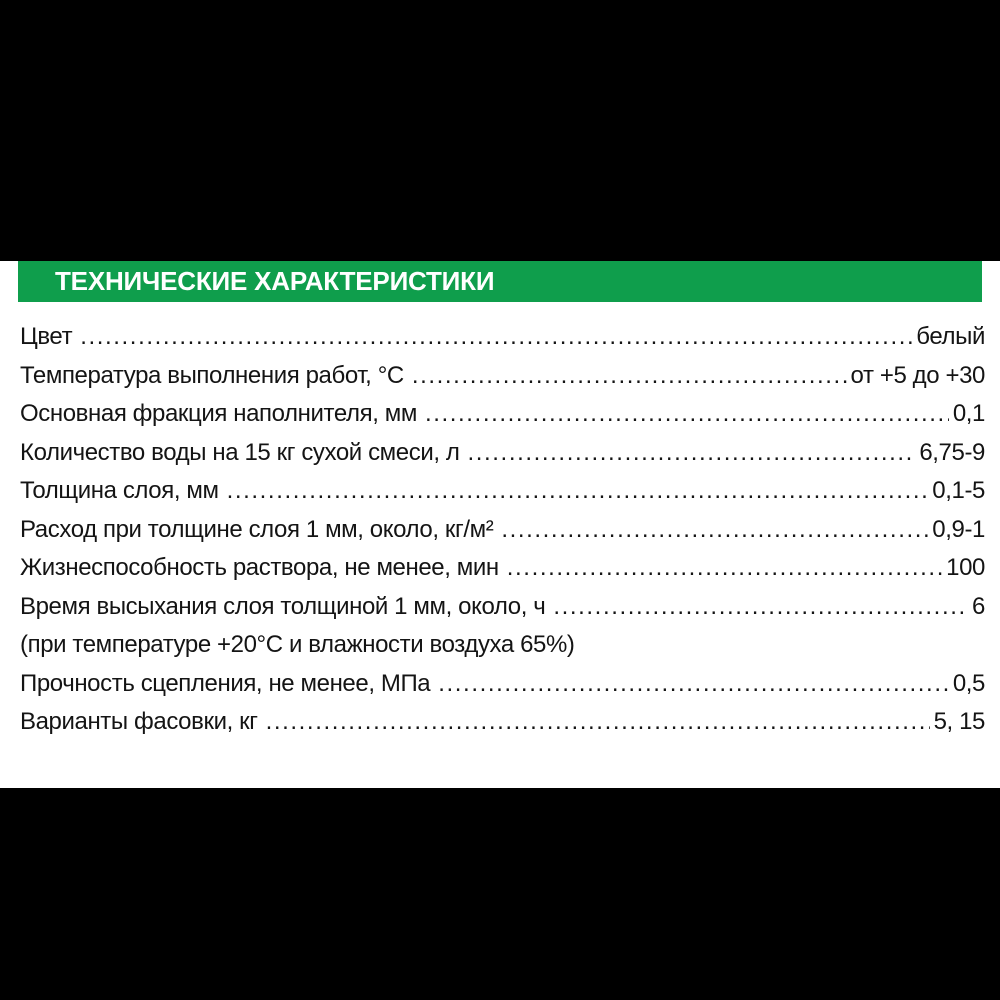 This screenshot has height=1000, width=1000. Describe the element at coordinates (225, 683) in the screenshot. I see `spec-label: Прочность сцепления, не менее, МПа` at that location.